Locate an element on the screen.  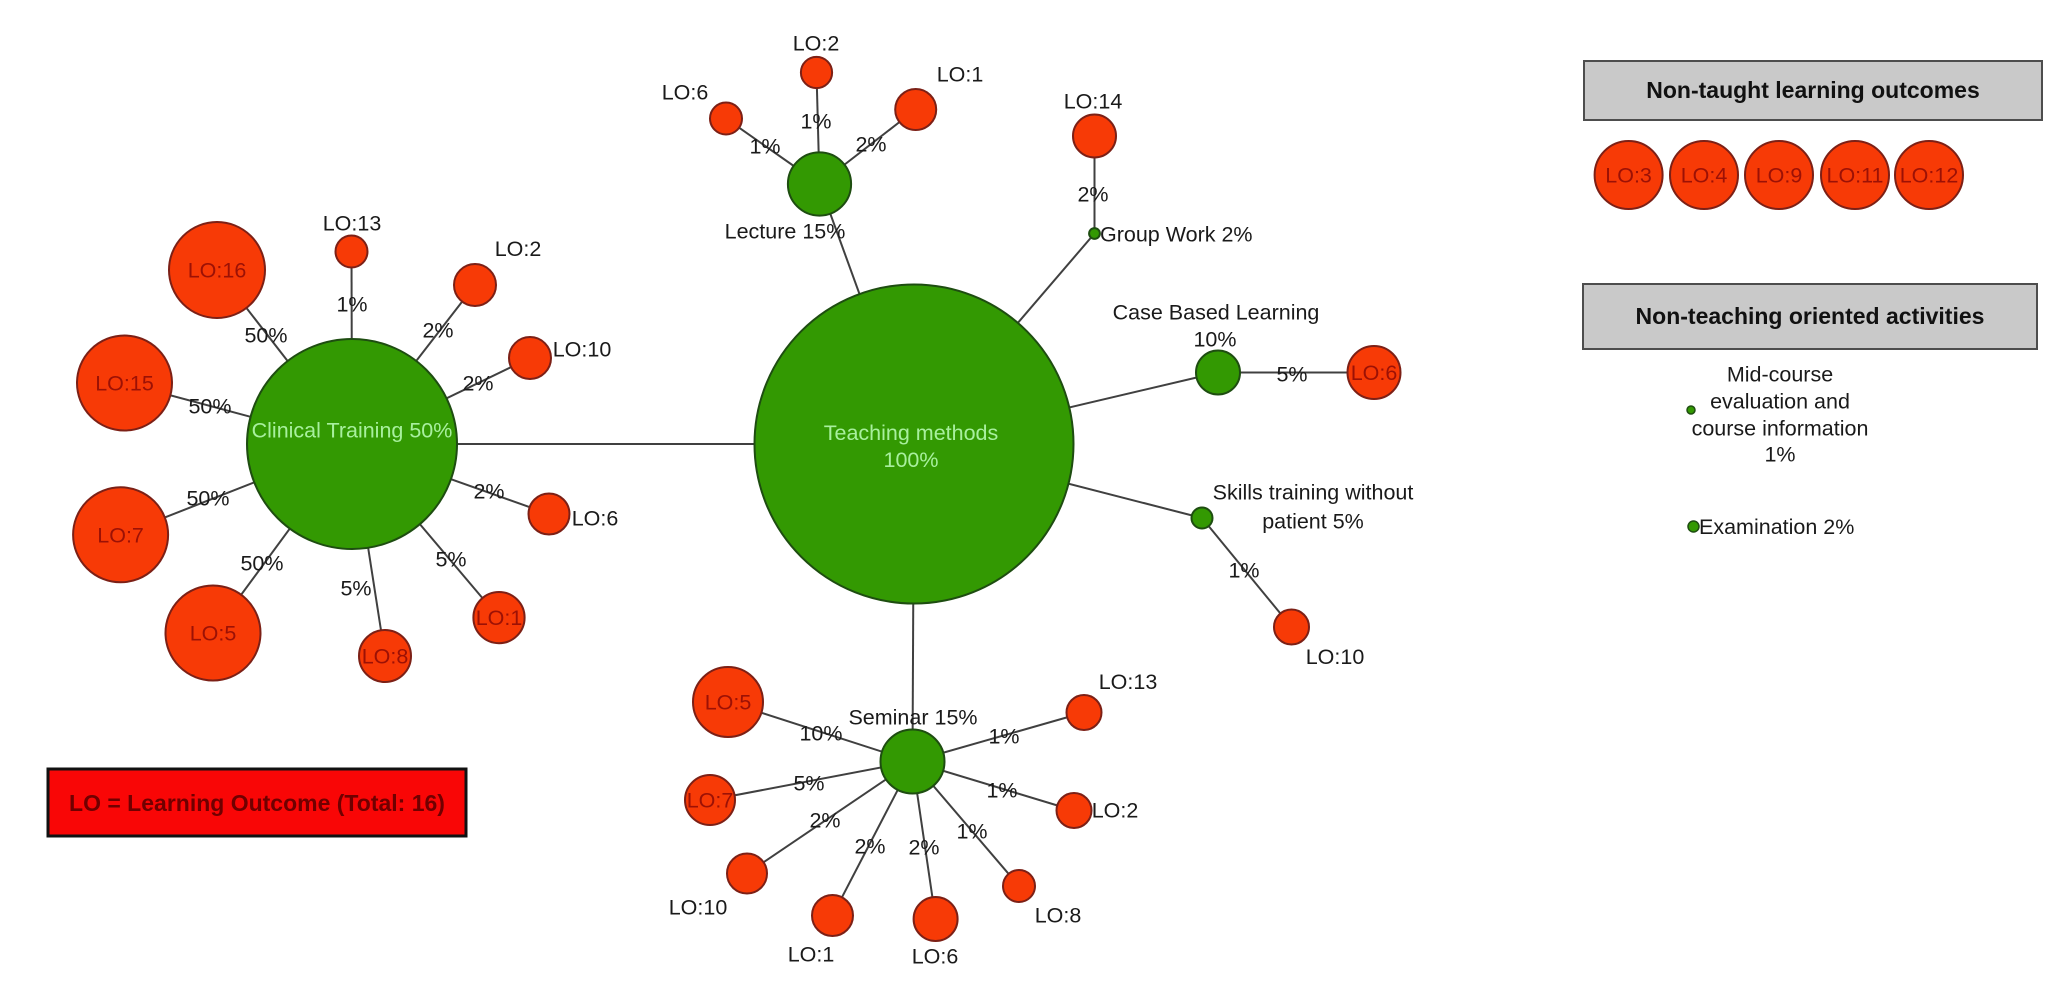
svg-text: Group Work 2% is located at coordinates (1176, 235).